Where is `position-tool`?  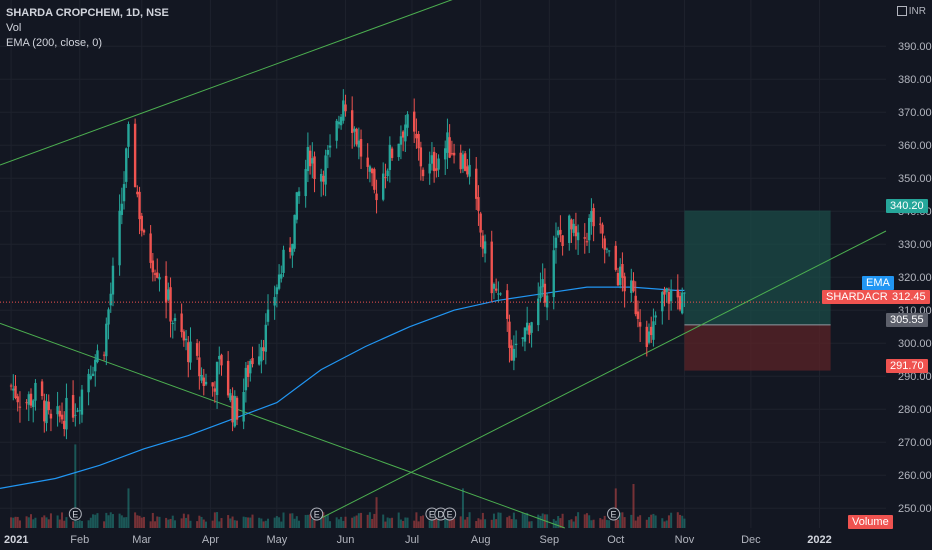 position-tool is located at coordinates (757, 290).